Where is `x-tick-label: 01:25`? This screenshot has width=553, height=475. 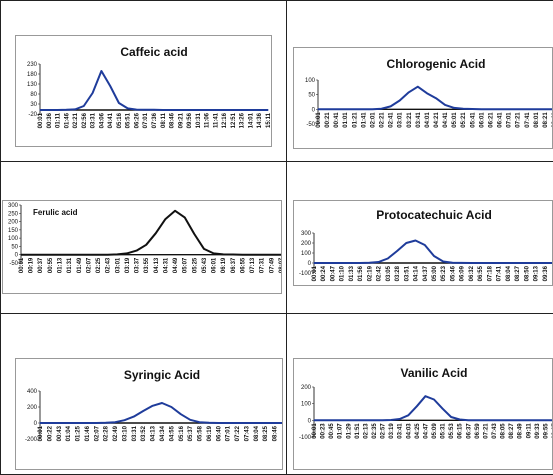 x-tick-label: 01:25 is located at coordinates (79, 433).